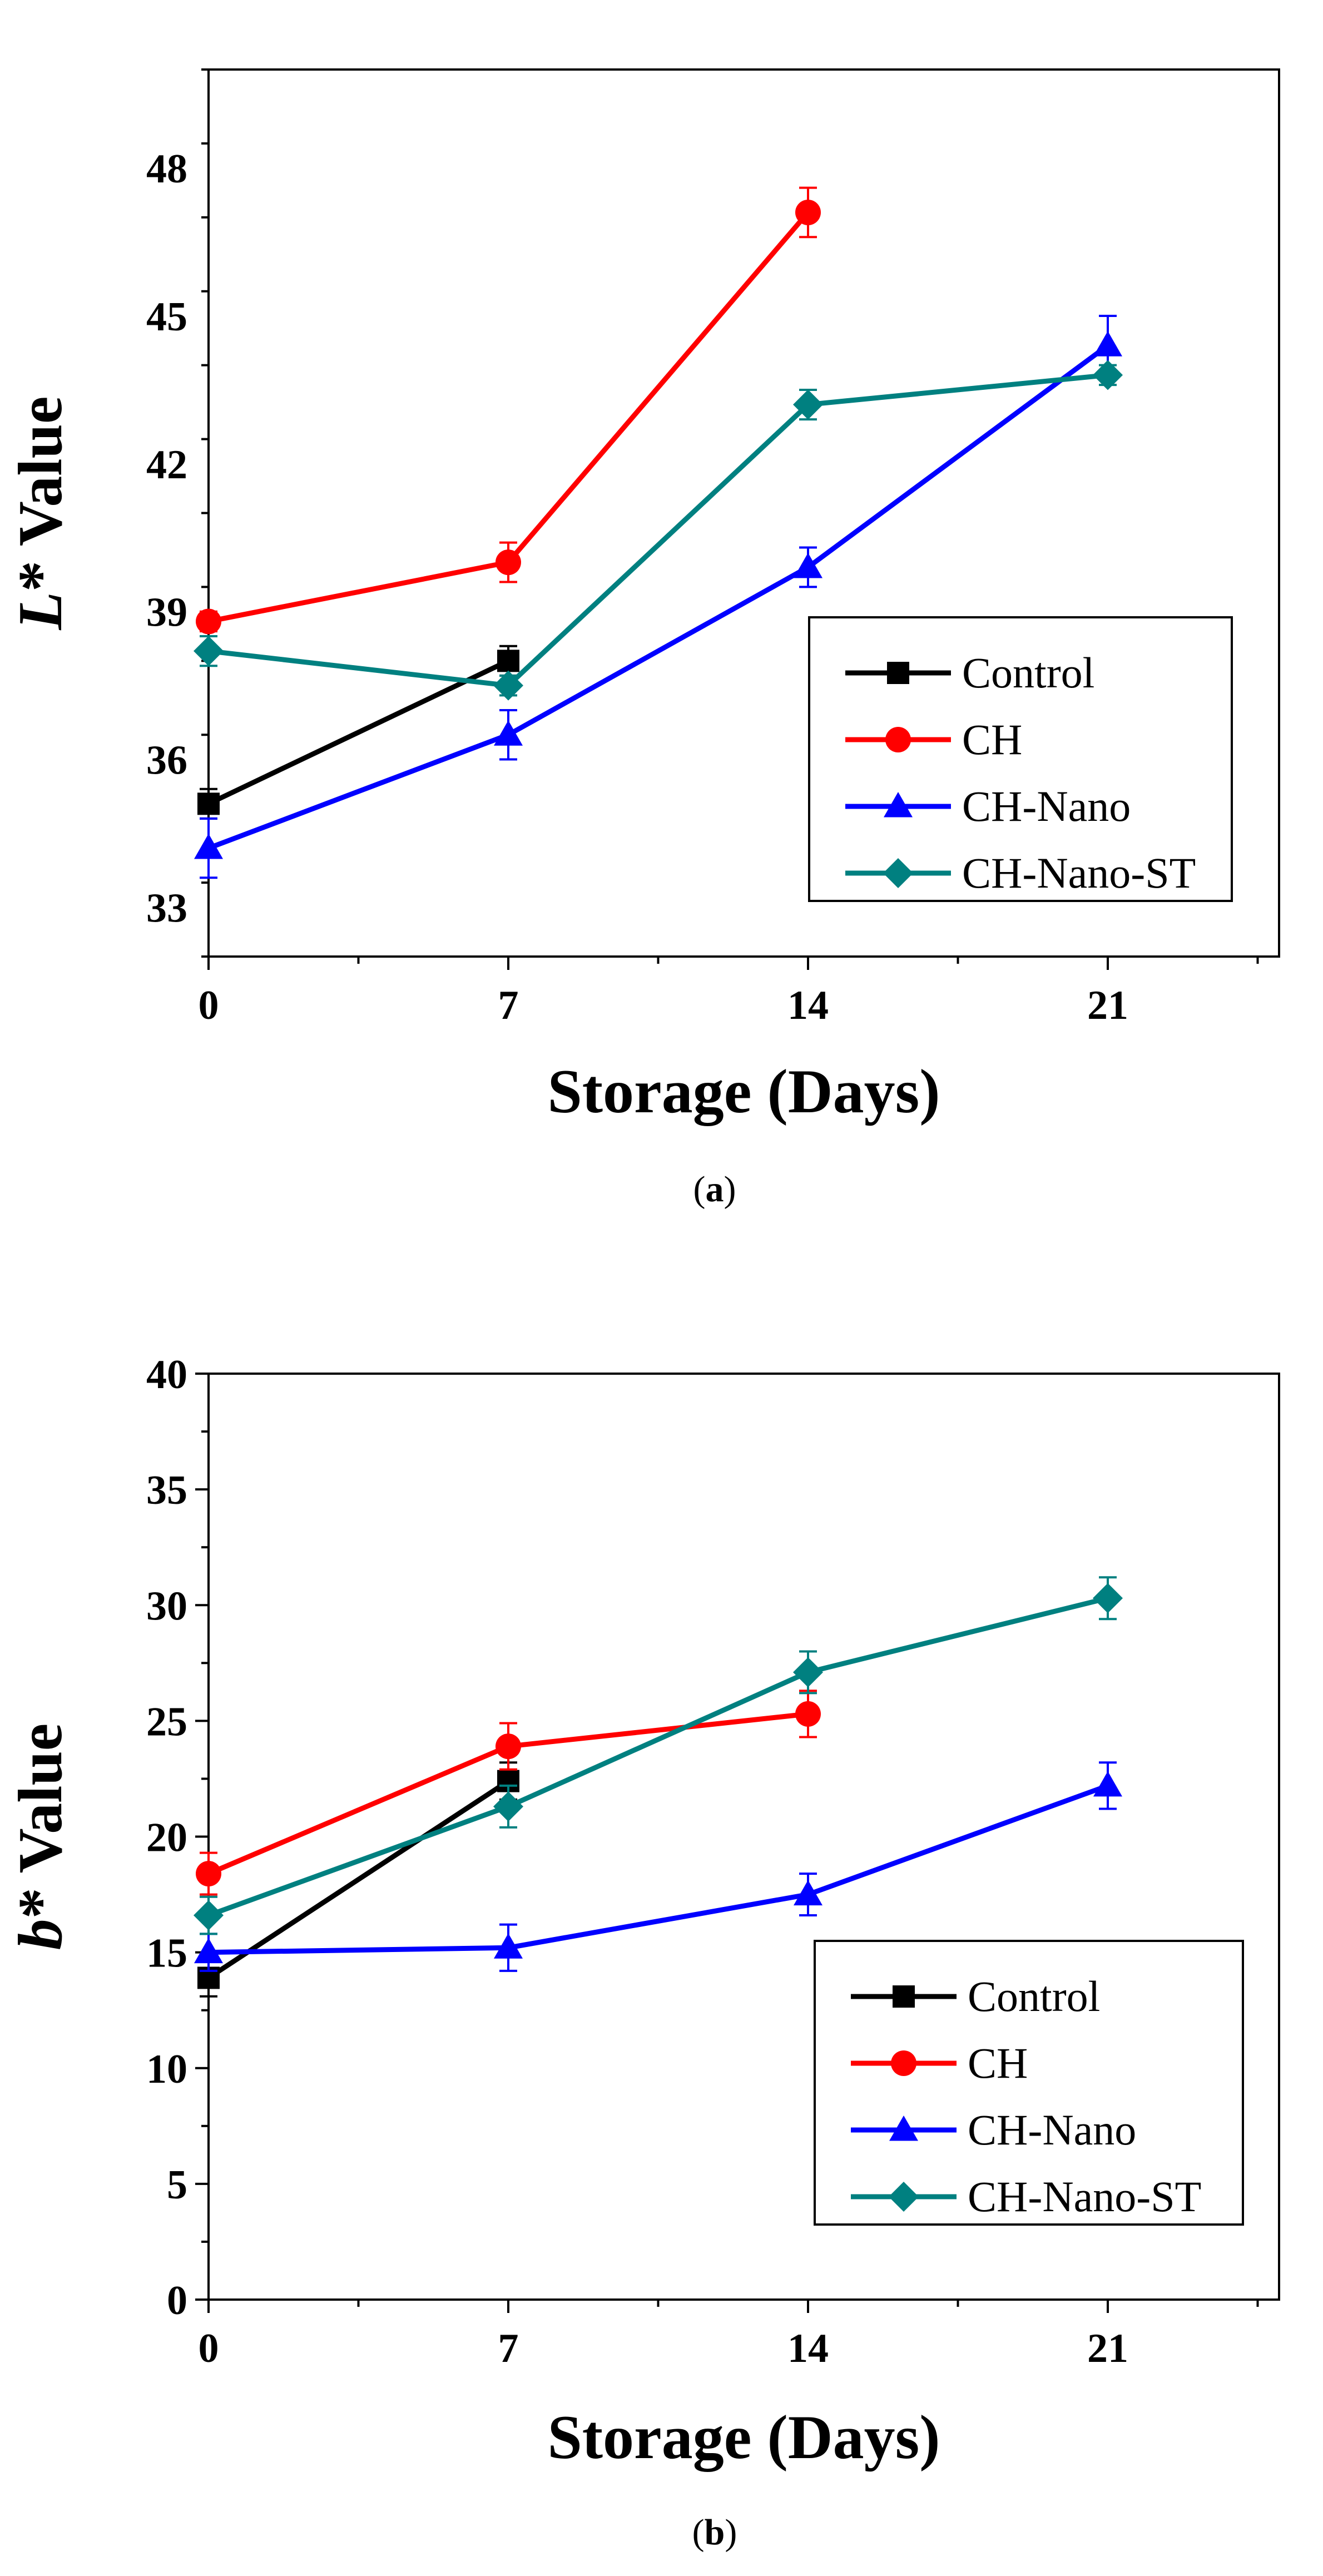  What do you see at coordinates (166, 1606) in the screenshot?
I see `y-tick-label: 30` at bounding box center [166, 1606].